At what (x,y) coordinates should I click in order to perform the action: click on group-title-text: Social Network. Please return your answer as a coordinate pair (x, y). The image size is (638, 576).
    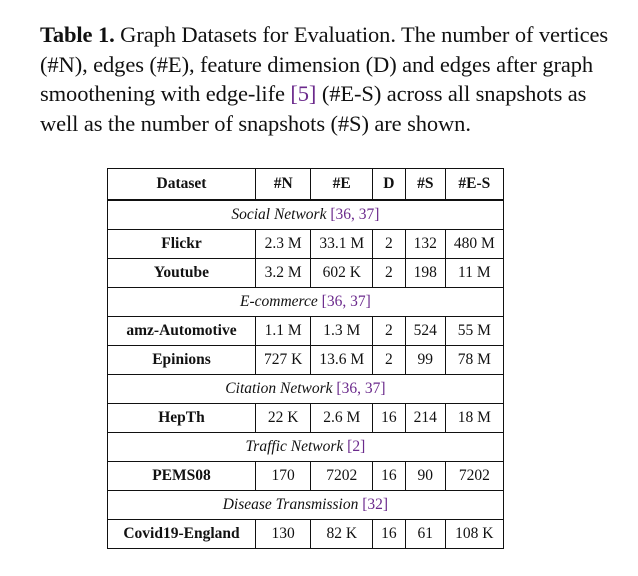
    Looking at the image, I should click on (279, 214).